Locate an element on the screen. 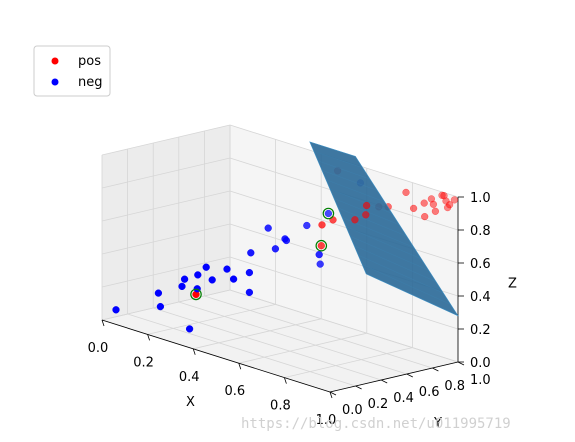 The height and width of the screenshot is (442, 575). x-tick-label: 0.4 is located at coordinates (189, 377).